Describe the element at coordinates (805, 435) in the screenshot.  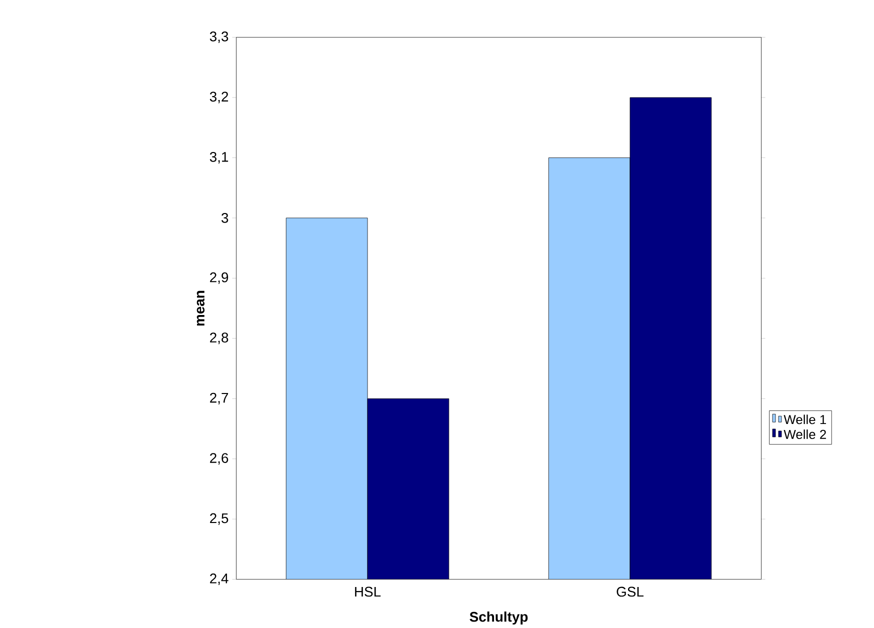
I see `legend-label: Welle 2` at that location.